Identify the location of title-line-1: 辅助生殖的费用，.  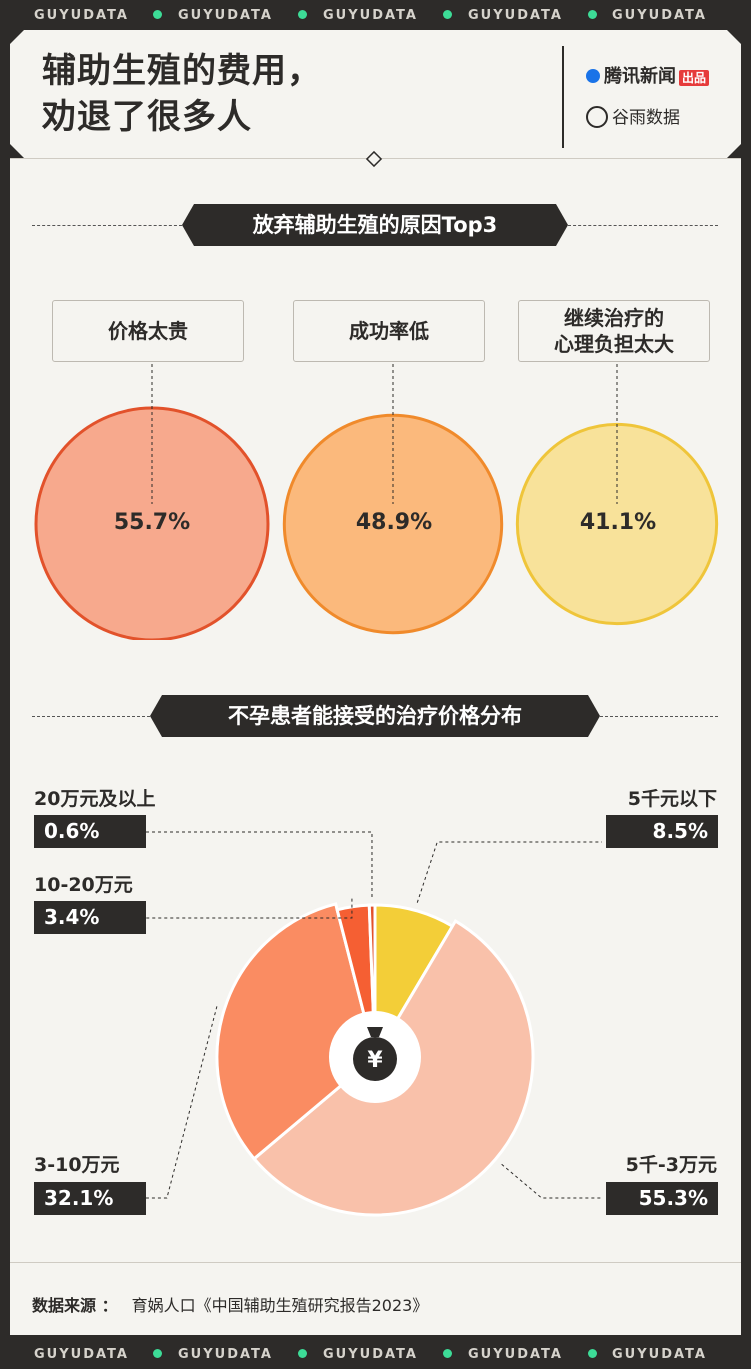
(182, 71).